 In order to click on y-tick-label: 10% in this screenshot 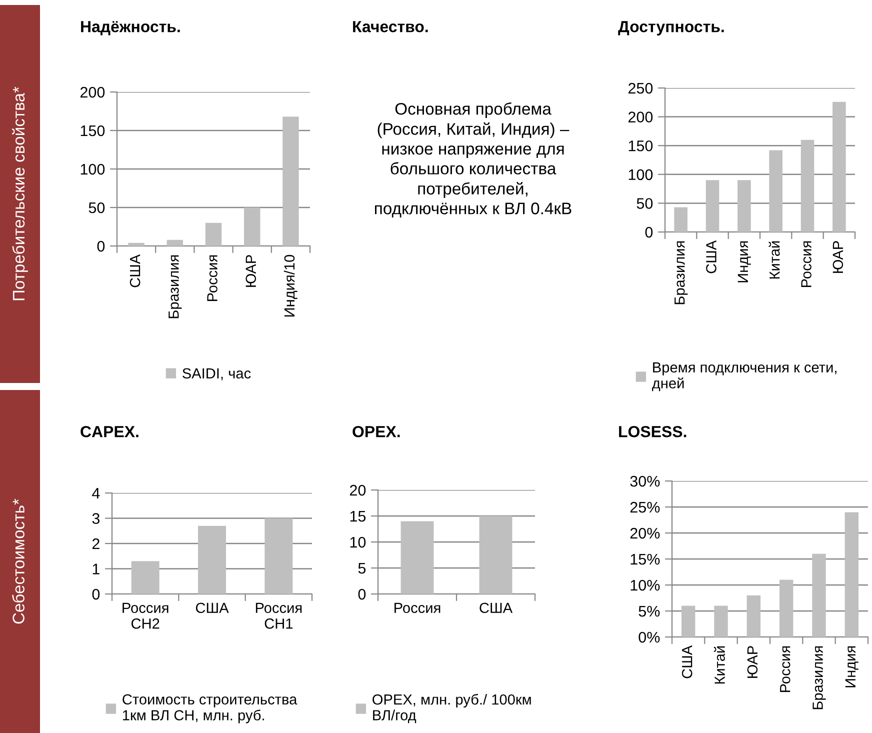, I will do `click(645, 585)`.